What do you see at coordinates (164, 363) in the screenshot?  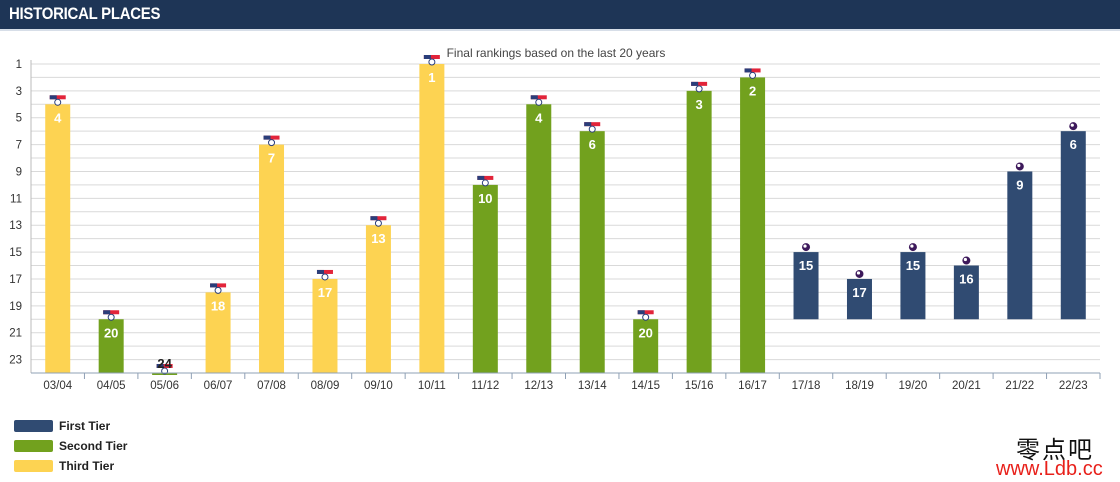 I see `data-label: 24` at bounding box center [164, 363].